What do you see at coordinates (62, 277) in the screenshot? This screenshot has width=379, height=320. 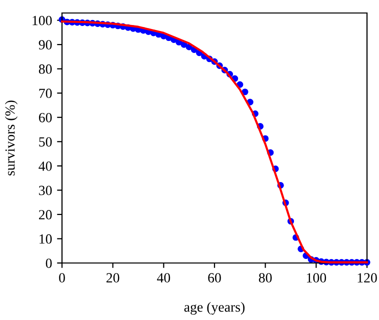 I see `x-tick-label: 0` at bounding box center [62, 277].